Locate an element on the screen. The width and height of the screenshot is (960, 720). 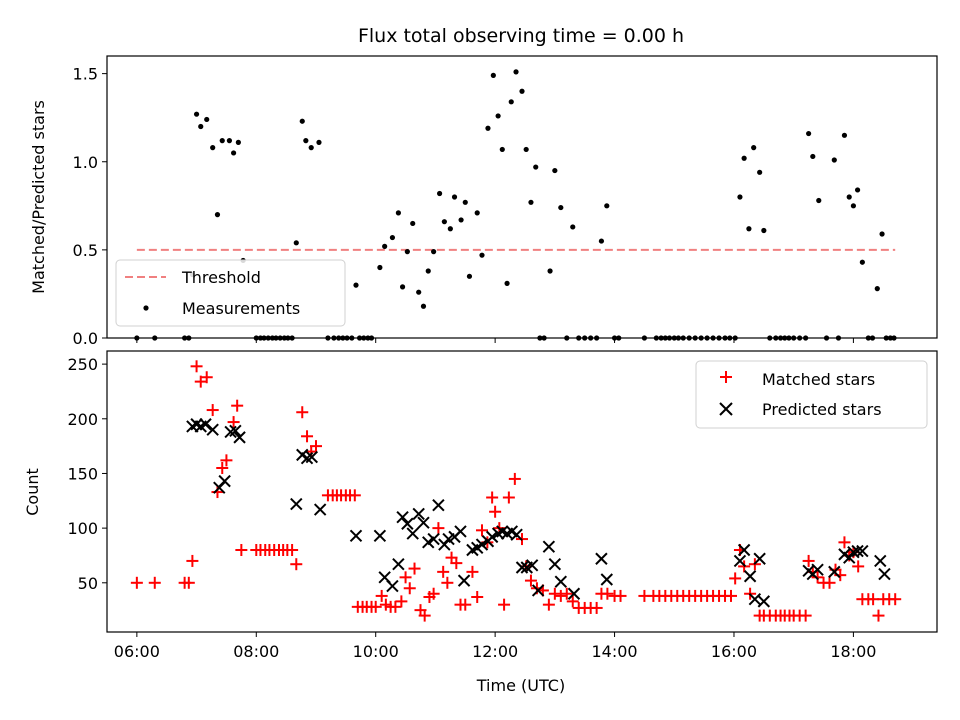
bottom-x-tick-label: 08:00 is located at coordinates (256, 651).